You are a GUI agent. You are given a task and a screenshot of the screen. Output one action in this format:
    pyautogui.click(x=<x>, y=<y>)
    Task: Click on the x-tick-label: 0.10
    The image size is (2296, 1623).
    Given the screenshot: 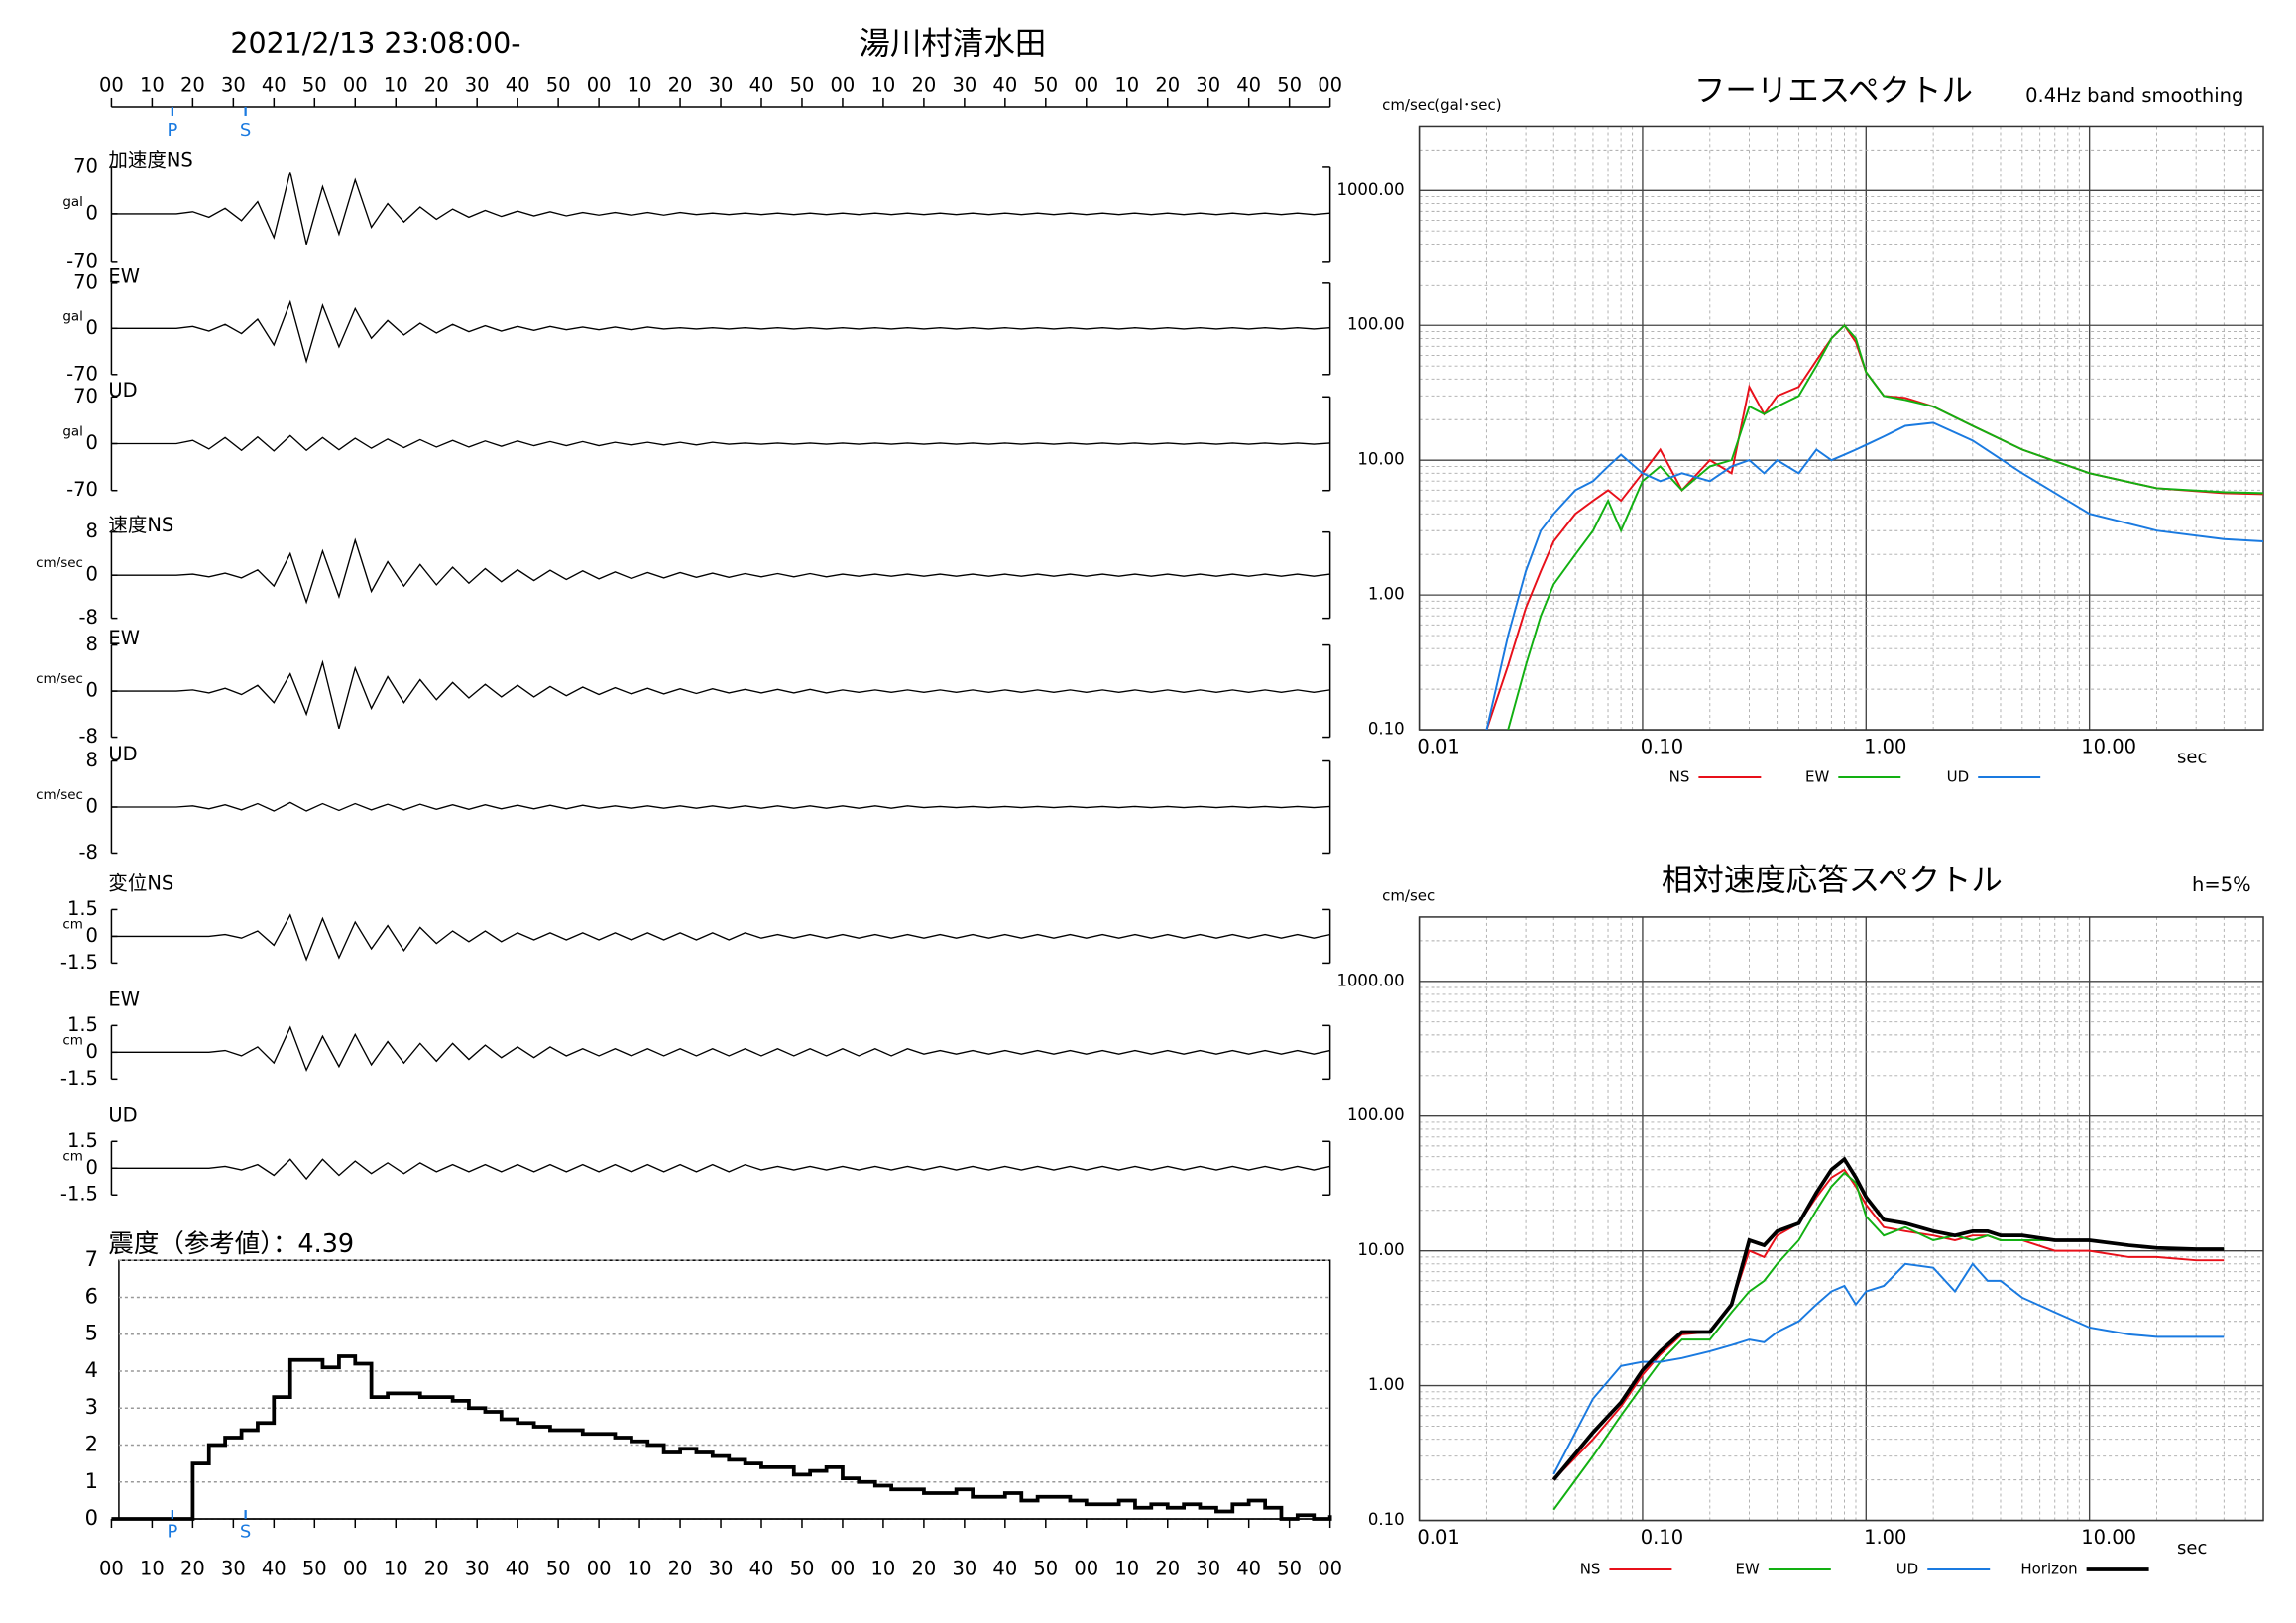 What is the action you would take?
    pyautogui.click(x=1662, y=1537)
    